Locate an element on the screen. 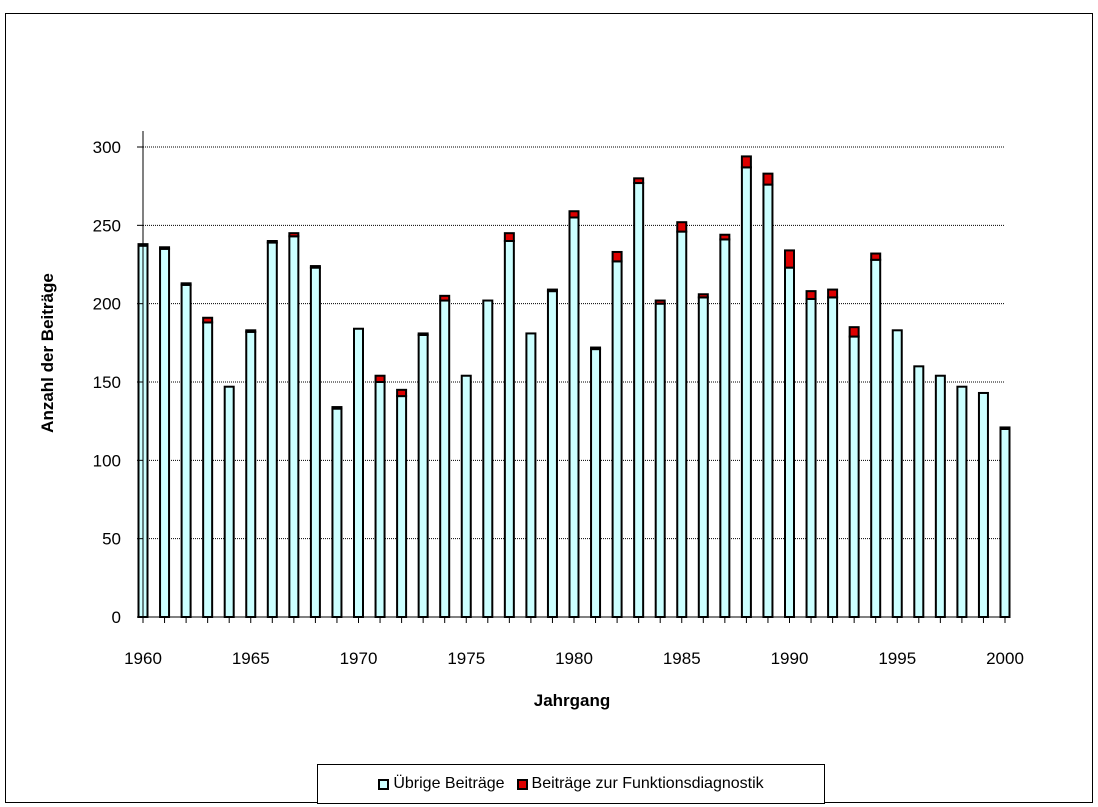 The image size is (1098, 807). bar-funktionsdiagnostik-1982 is located at coordinates (617, 256).